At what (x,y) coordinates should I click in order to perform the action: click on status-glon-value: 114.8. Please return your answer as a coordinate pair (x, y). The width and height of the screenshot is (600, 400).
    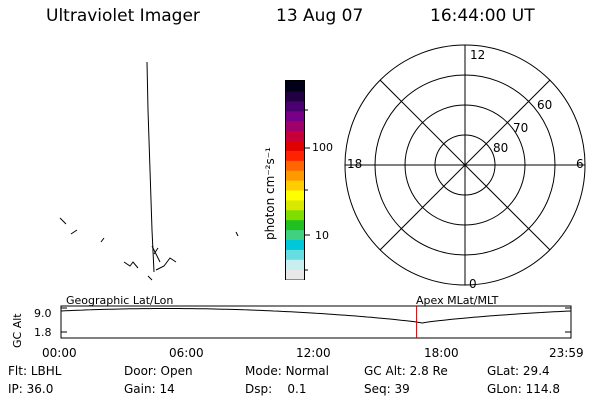
    Looking at the image, I should click on (542, 389).